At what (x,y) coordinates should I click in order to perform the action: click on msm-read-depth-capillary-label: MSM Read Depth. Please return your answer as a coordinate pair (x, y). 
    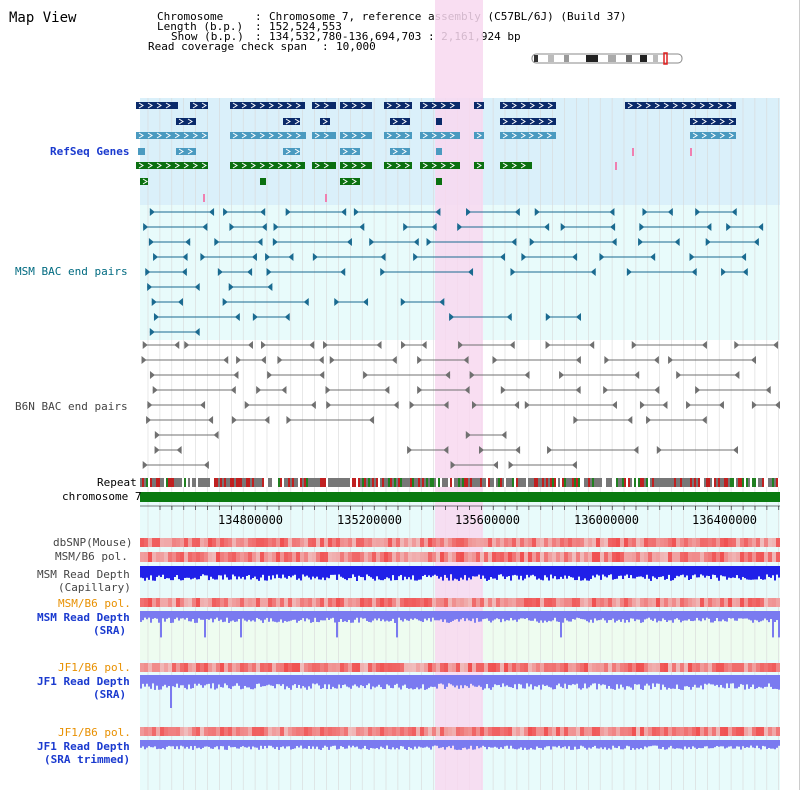
    Looking at the image, I should click on (83, 574).